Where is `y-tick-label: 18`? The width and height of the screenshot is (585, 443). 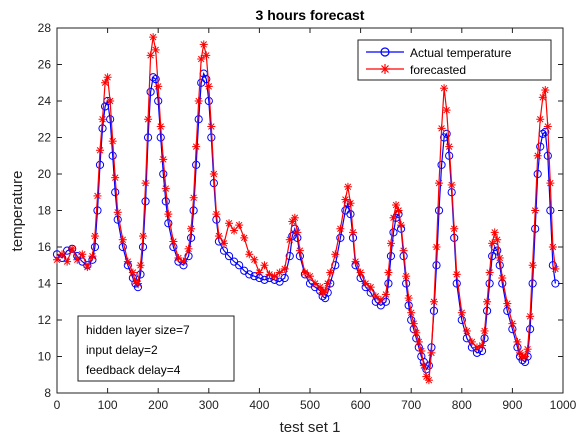 y-tick-label: 18 is located at coordinates (45, 211).